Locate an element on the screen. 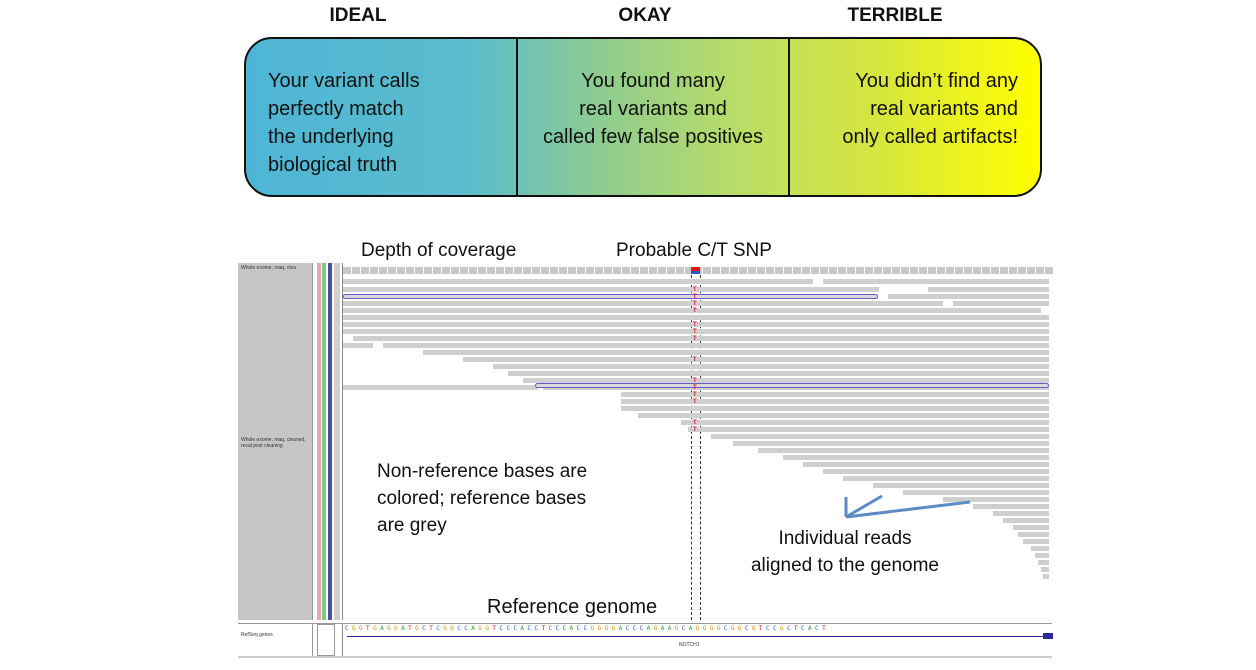 This screenshot has width=1256, height=670. attribute-column-grey is located at coordinates (337, 441).